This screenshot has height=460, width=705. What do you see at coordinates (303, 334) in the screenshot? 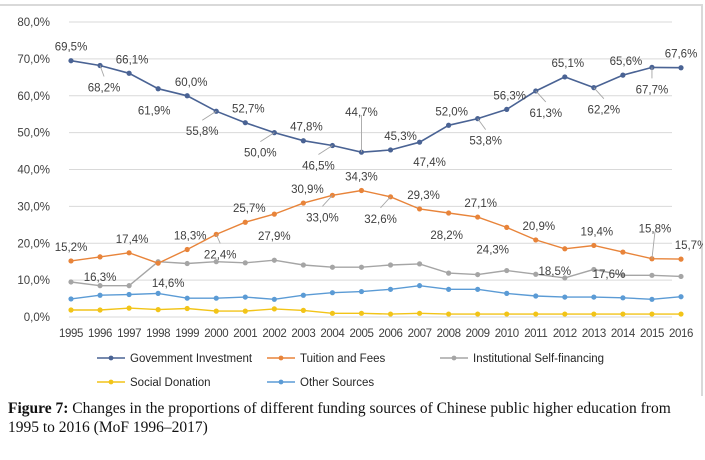
I see `x-tick-label: 2003` at bounding box center [303, 334].